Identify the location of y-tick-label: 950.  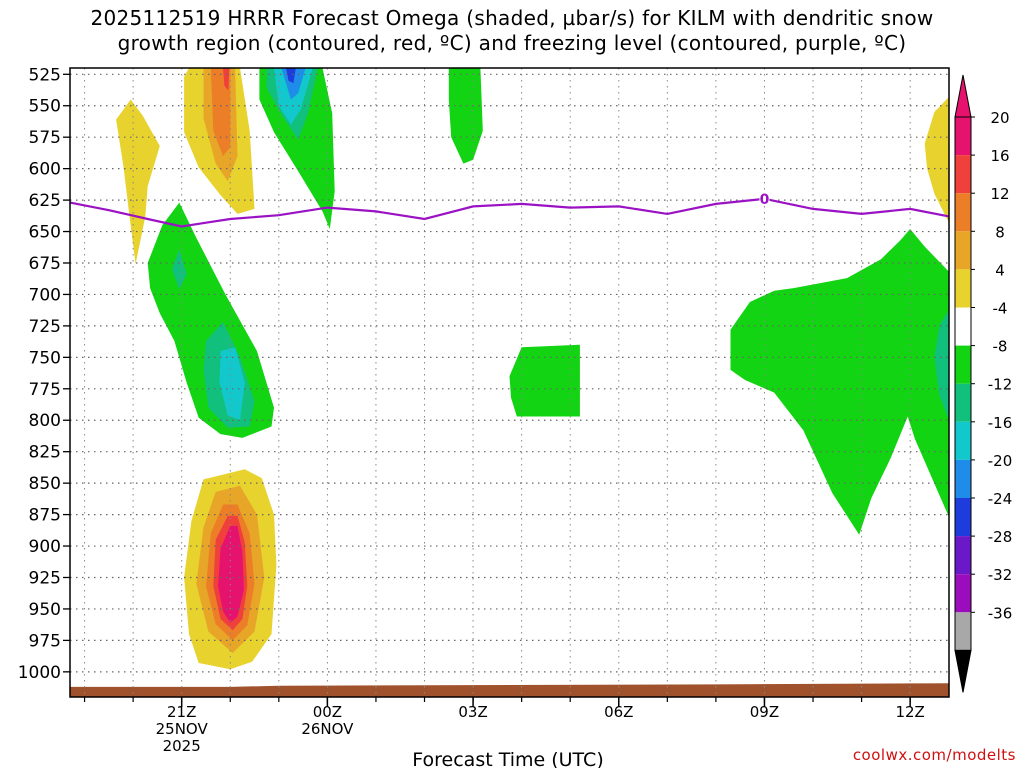
(45, 610).